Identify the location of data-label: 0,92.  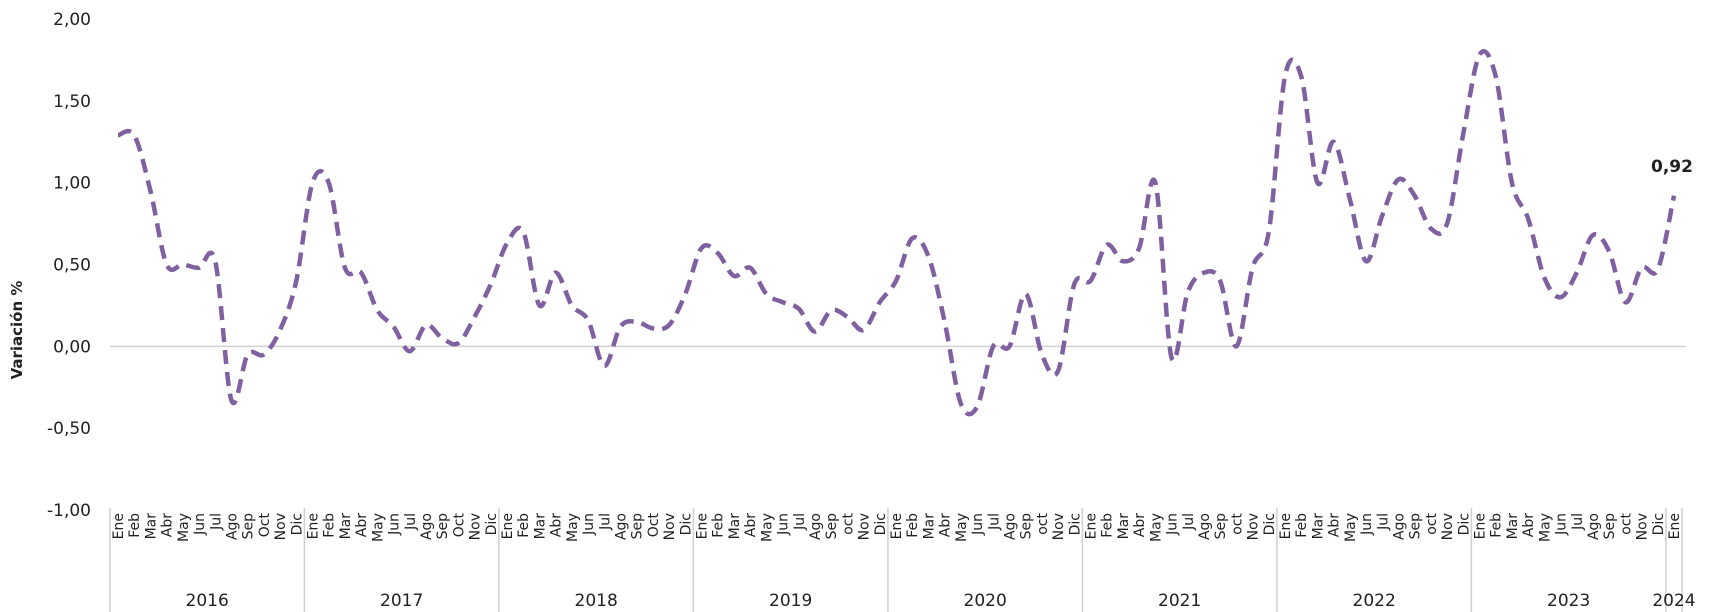
(1672, 167).